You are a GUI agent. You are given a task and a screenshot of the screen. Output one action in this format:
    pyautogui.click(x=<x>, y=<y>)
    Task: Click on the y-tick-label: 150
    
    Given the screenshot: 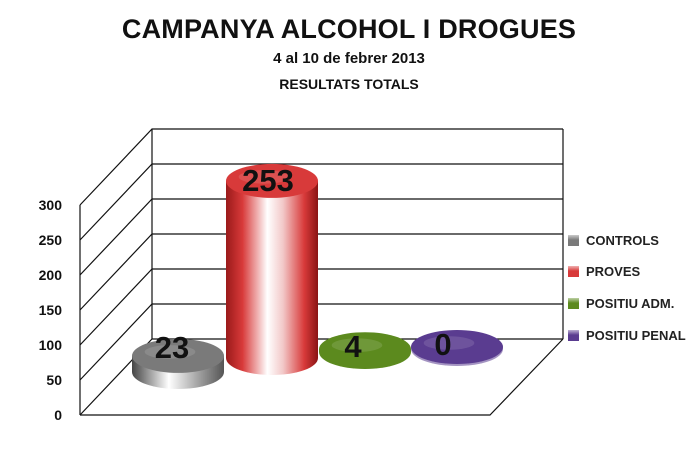 What is the action you would take?
    pyautogui.click(x=51, y=310)
    